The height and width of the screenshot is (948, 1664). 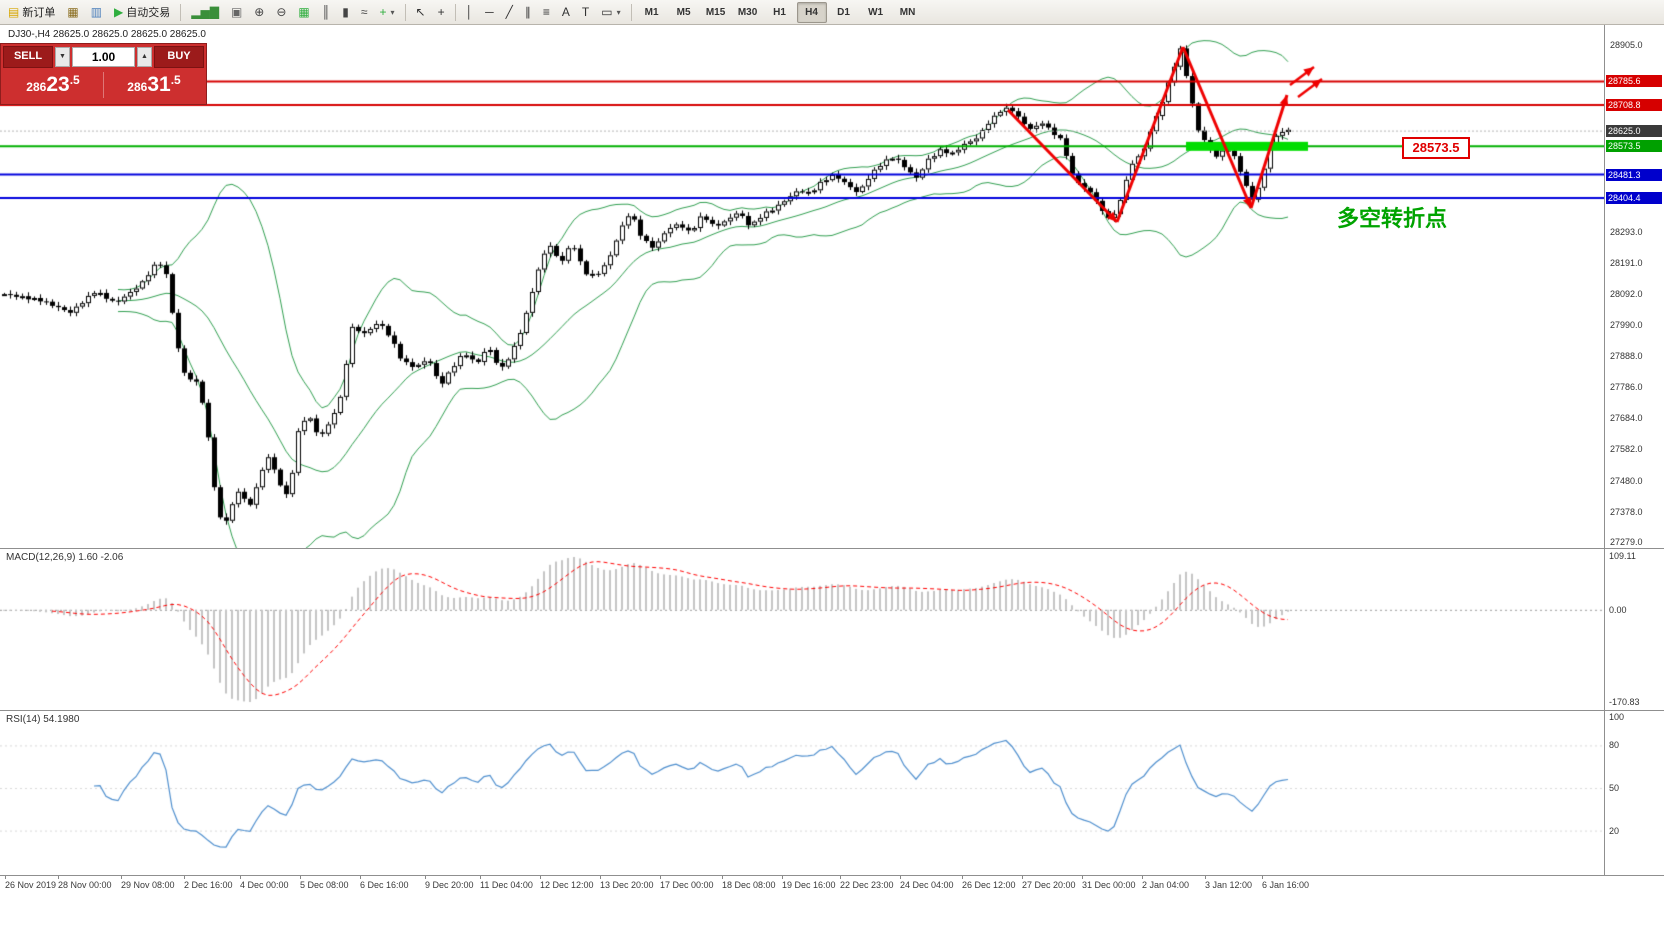 What do you see at coordinates (683, 12) in the screenshot?
I see `timeframe-m5-button: M5` at bounding box center [683, 12].